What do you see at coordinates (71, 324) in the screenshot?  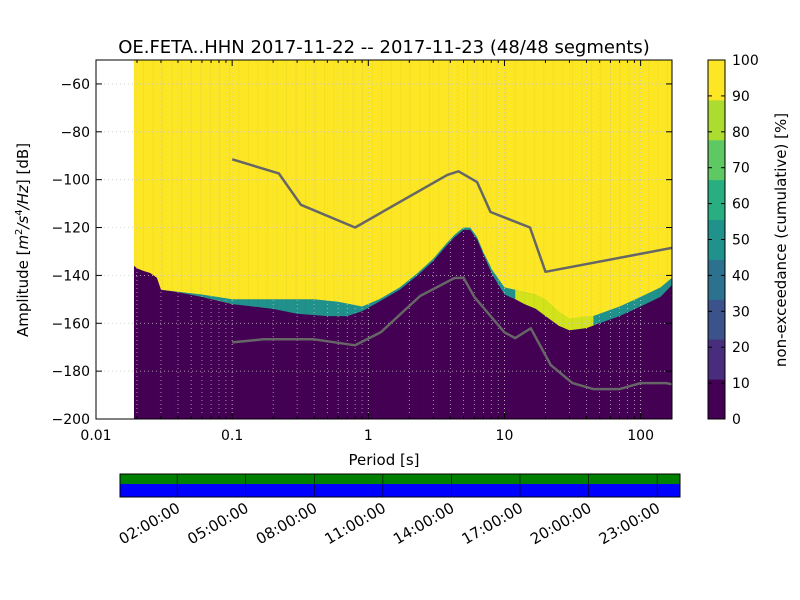 I see `y-tick-label: −160` at bounding box center [71, 324].